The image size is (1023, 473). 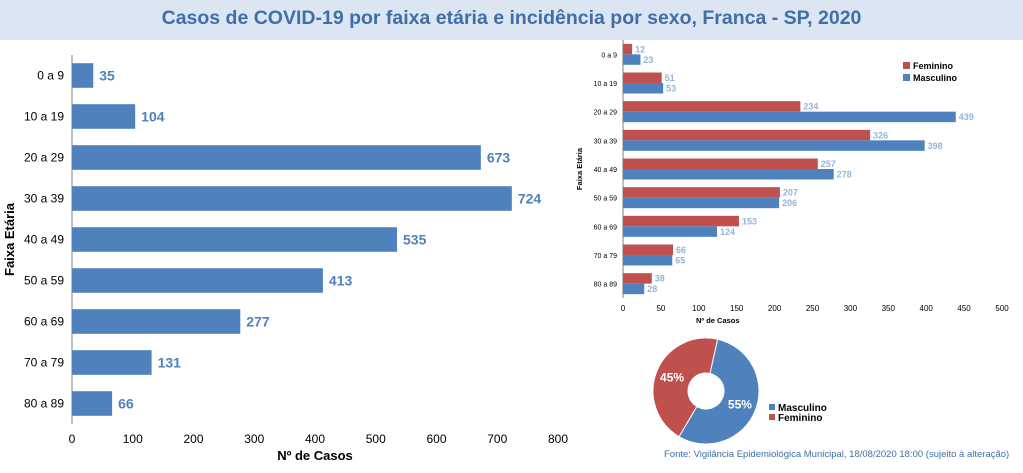 What do you see at coordinates (810, 107) in the screenshot?
I see `data-label: 234` at bounding box center [810, 107].